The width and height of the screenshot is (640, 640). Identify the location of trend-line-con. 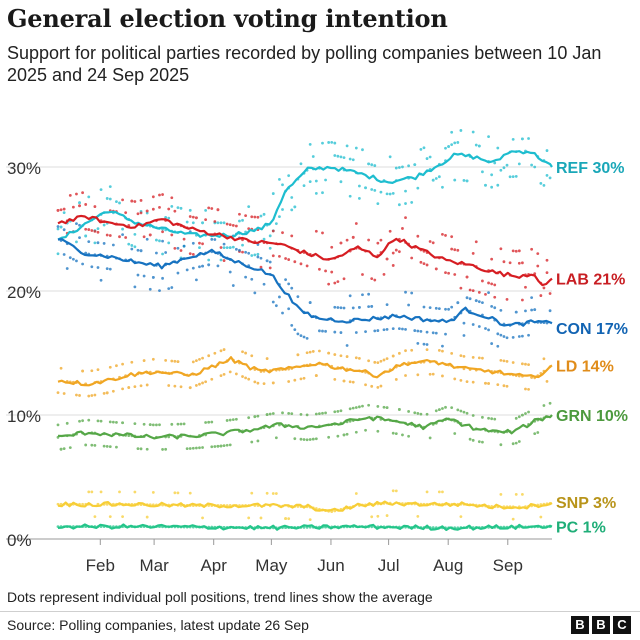
(305, 282).